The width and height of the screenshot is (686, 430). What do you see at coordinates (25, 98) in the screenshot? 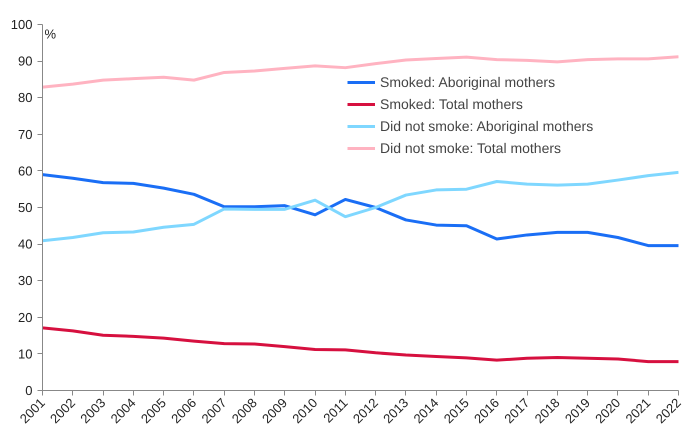
I see `y-tick-label: 80` at bounding box center [25, 98].